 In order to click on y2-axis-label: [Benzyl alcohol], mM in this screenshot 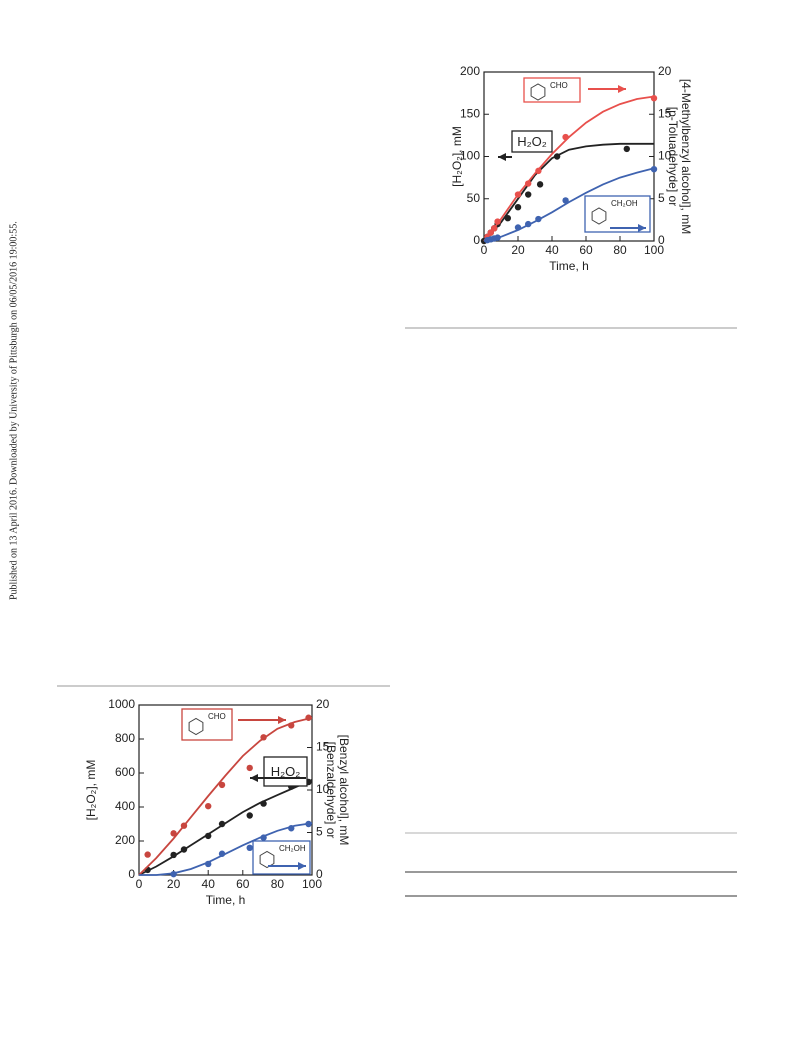, I will do `click(344, 790)`.